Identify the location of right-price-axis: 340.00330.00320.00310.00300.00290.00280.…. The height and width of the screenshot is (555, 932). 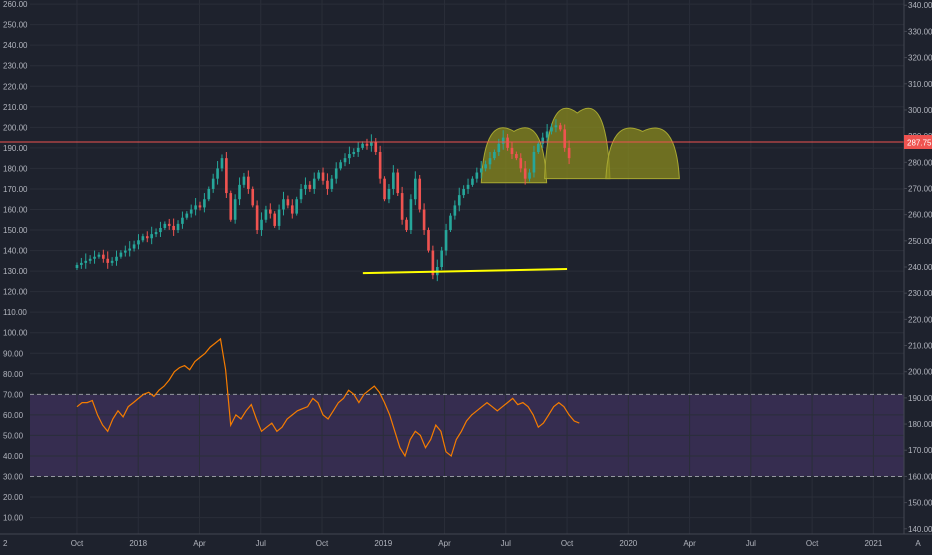
(918, 267).